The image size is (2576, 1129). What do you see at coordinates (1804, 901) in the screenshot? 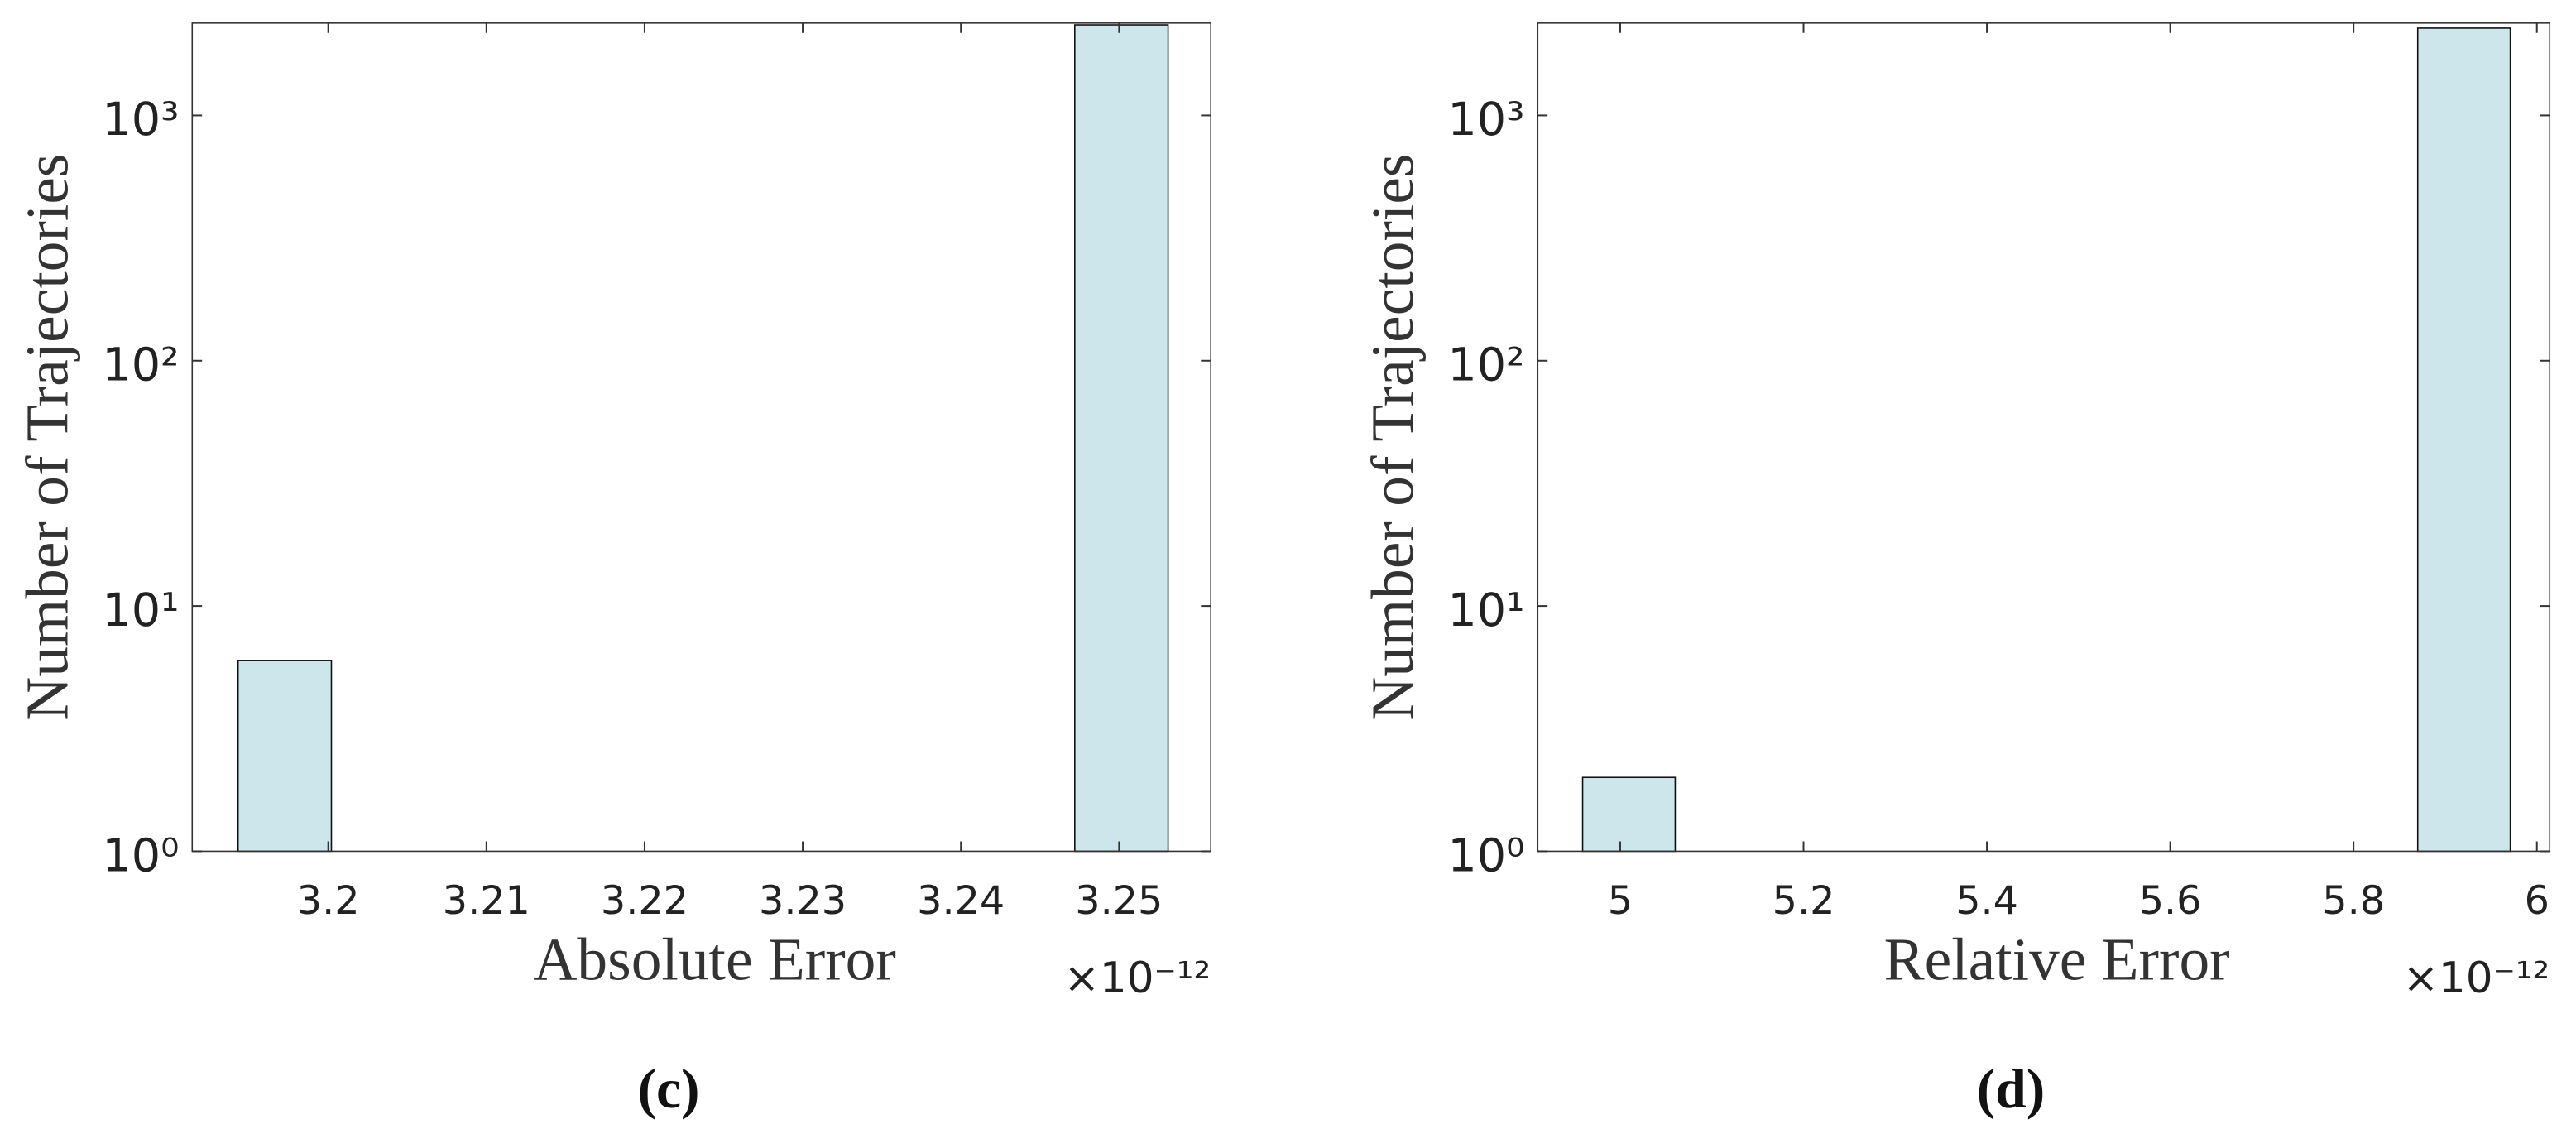
I see `x-tick-label: 5.2` at bounding box center [1804, 901].